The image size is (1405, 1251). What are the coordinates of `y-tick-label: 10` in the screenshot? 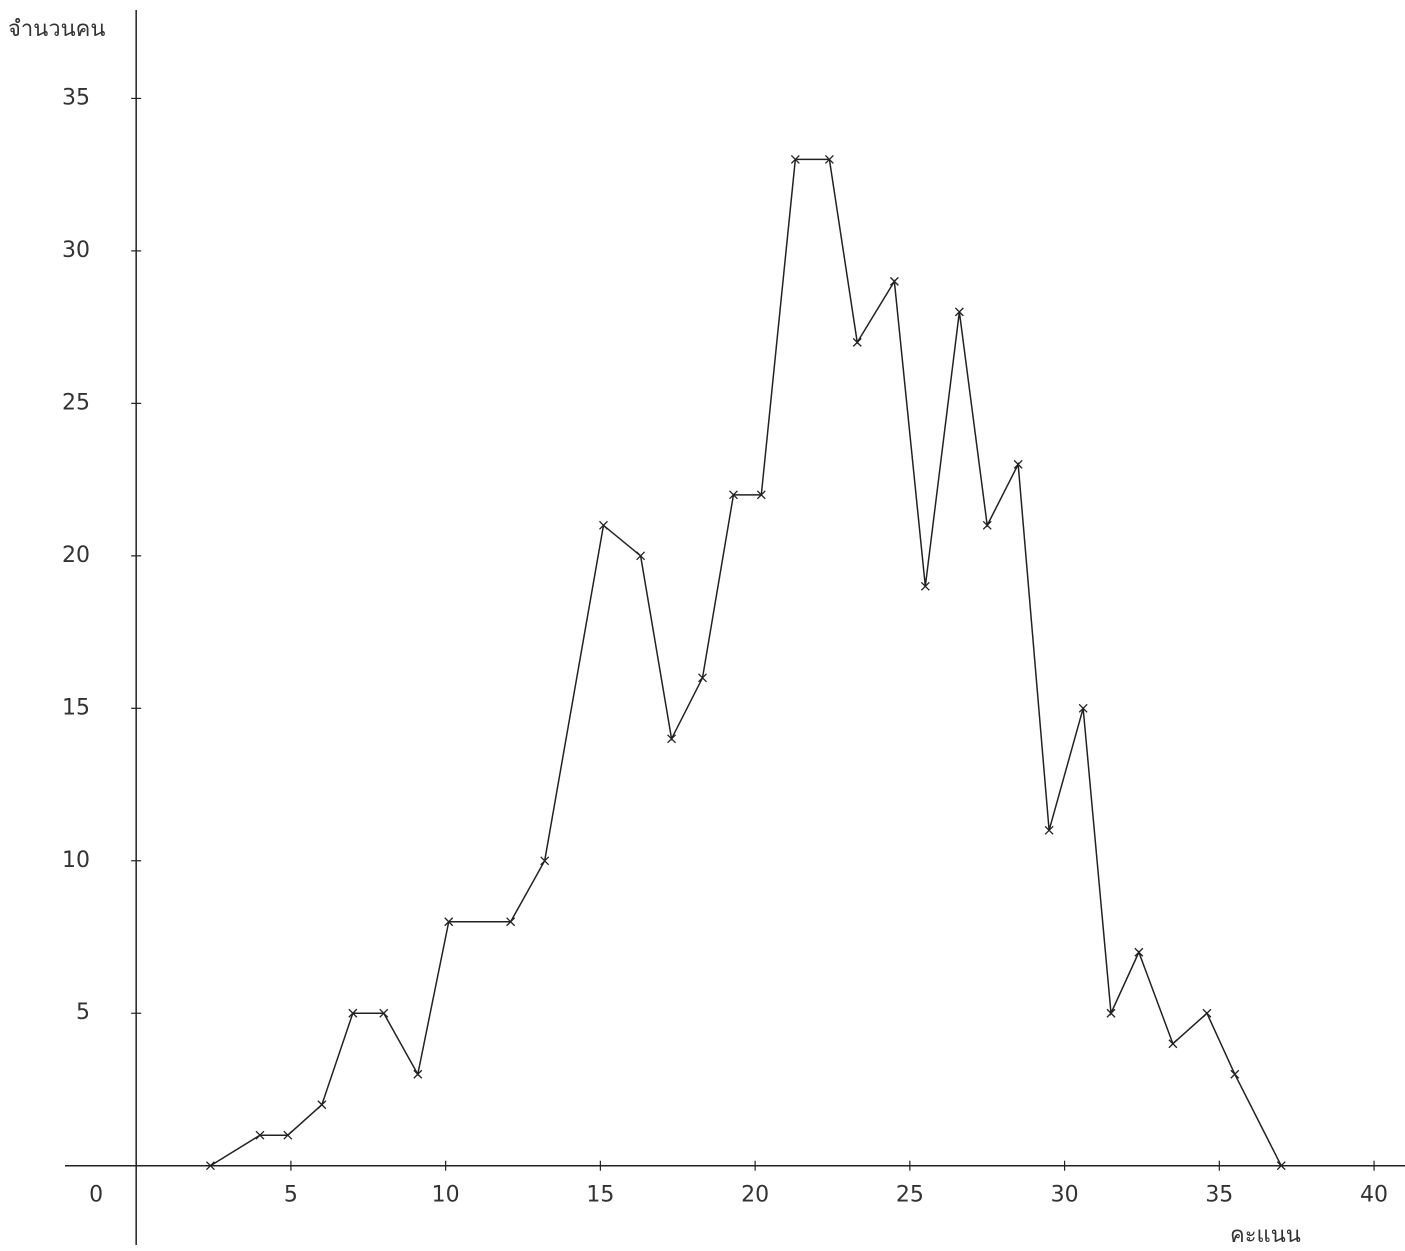 It's located at (76, 860).